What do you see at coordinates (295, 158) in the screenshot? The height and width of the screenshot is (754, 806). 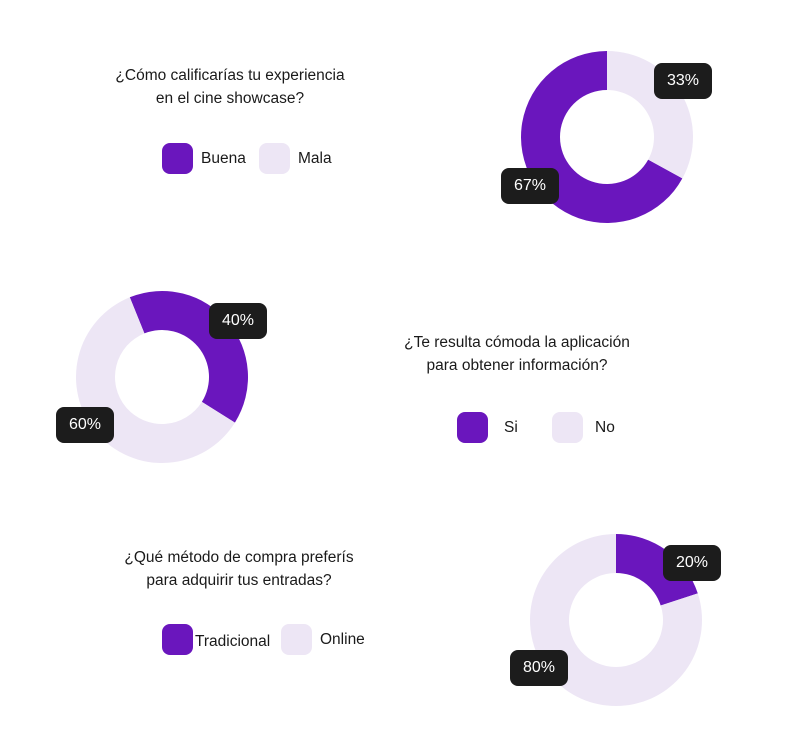 I see `chart-1-legend-mala: Mala` at bounding box center [295, 158].